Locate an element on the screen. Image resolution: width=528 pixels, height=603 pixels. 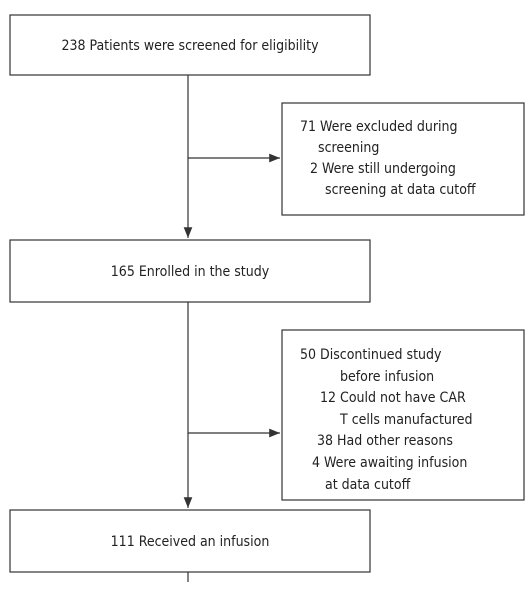
box-text: 2 Were still undergoing is located at coordinates (383, 169).